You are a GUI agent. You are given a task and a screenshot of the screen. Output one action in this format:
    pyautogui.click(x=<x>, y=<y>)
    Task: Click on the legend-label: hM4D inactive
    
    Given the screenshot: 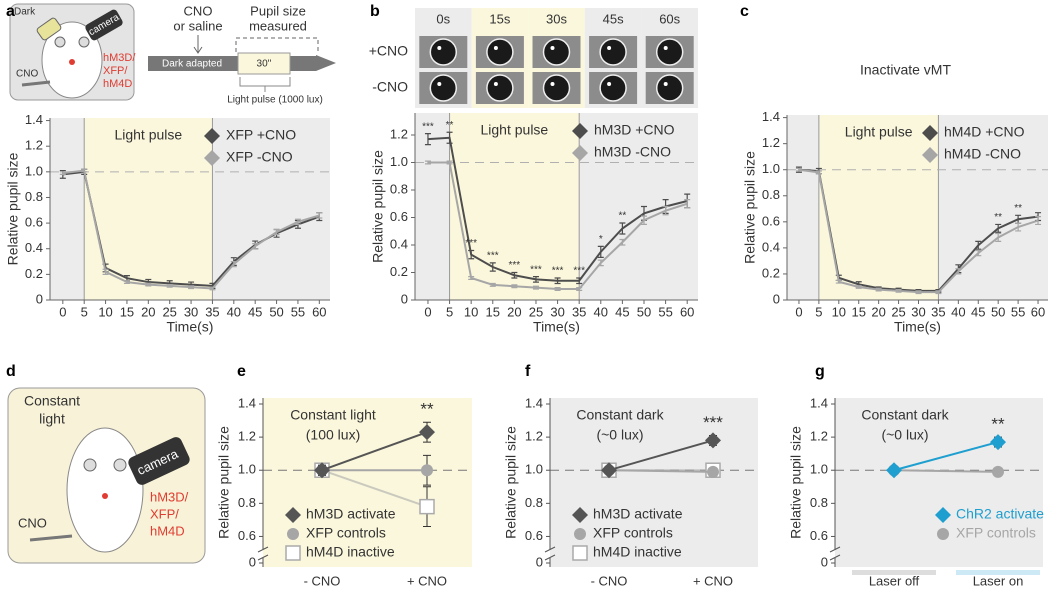 What is the action you would take?
    pyautogui.click(x=637, y=552)
    